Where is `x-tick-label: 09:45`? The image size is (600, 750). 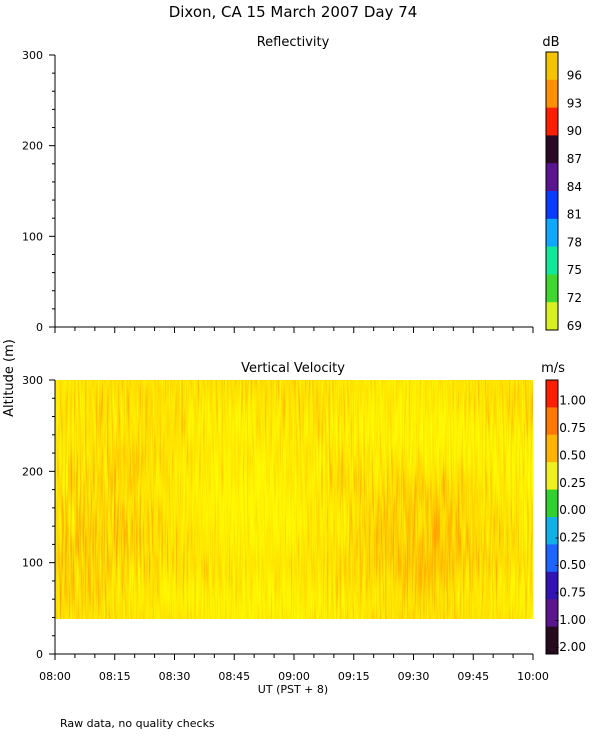 x-tick-label: 09:45 is located at coordinates (473, 676).